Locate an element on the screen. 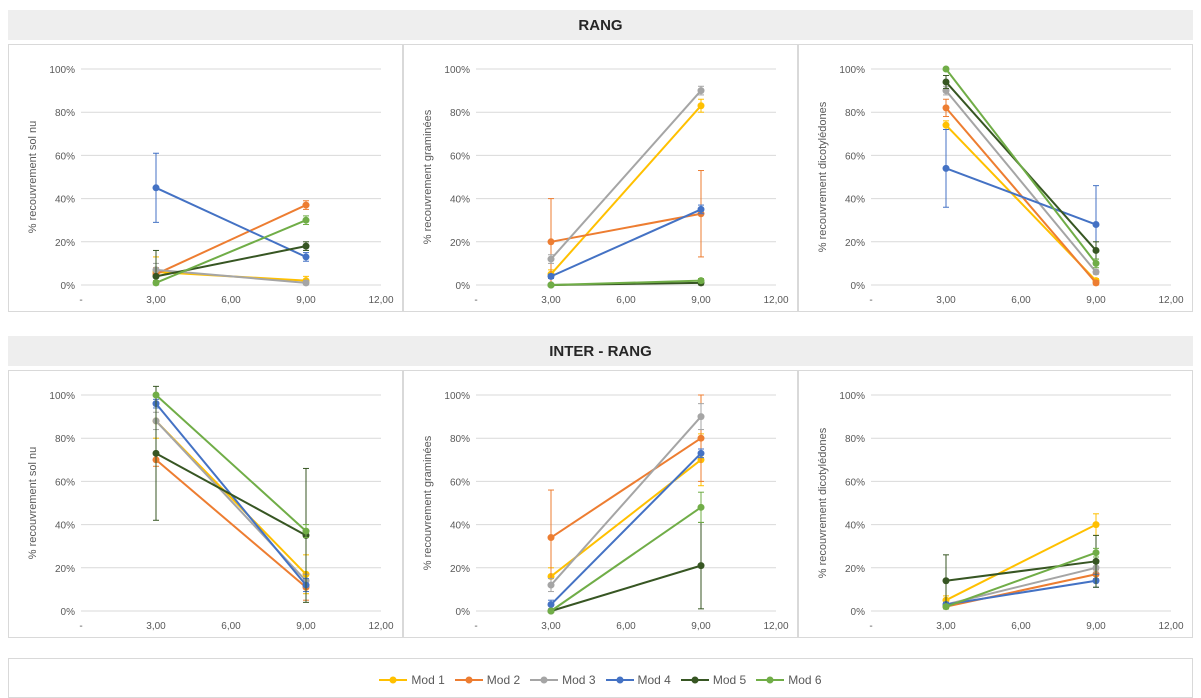  legend-item-mod-4: Mod 4 is located at coordinates (638, 680).